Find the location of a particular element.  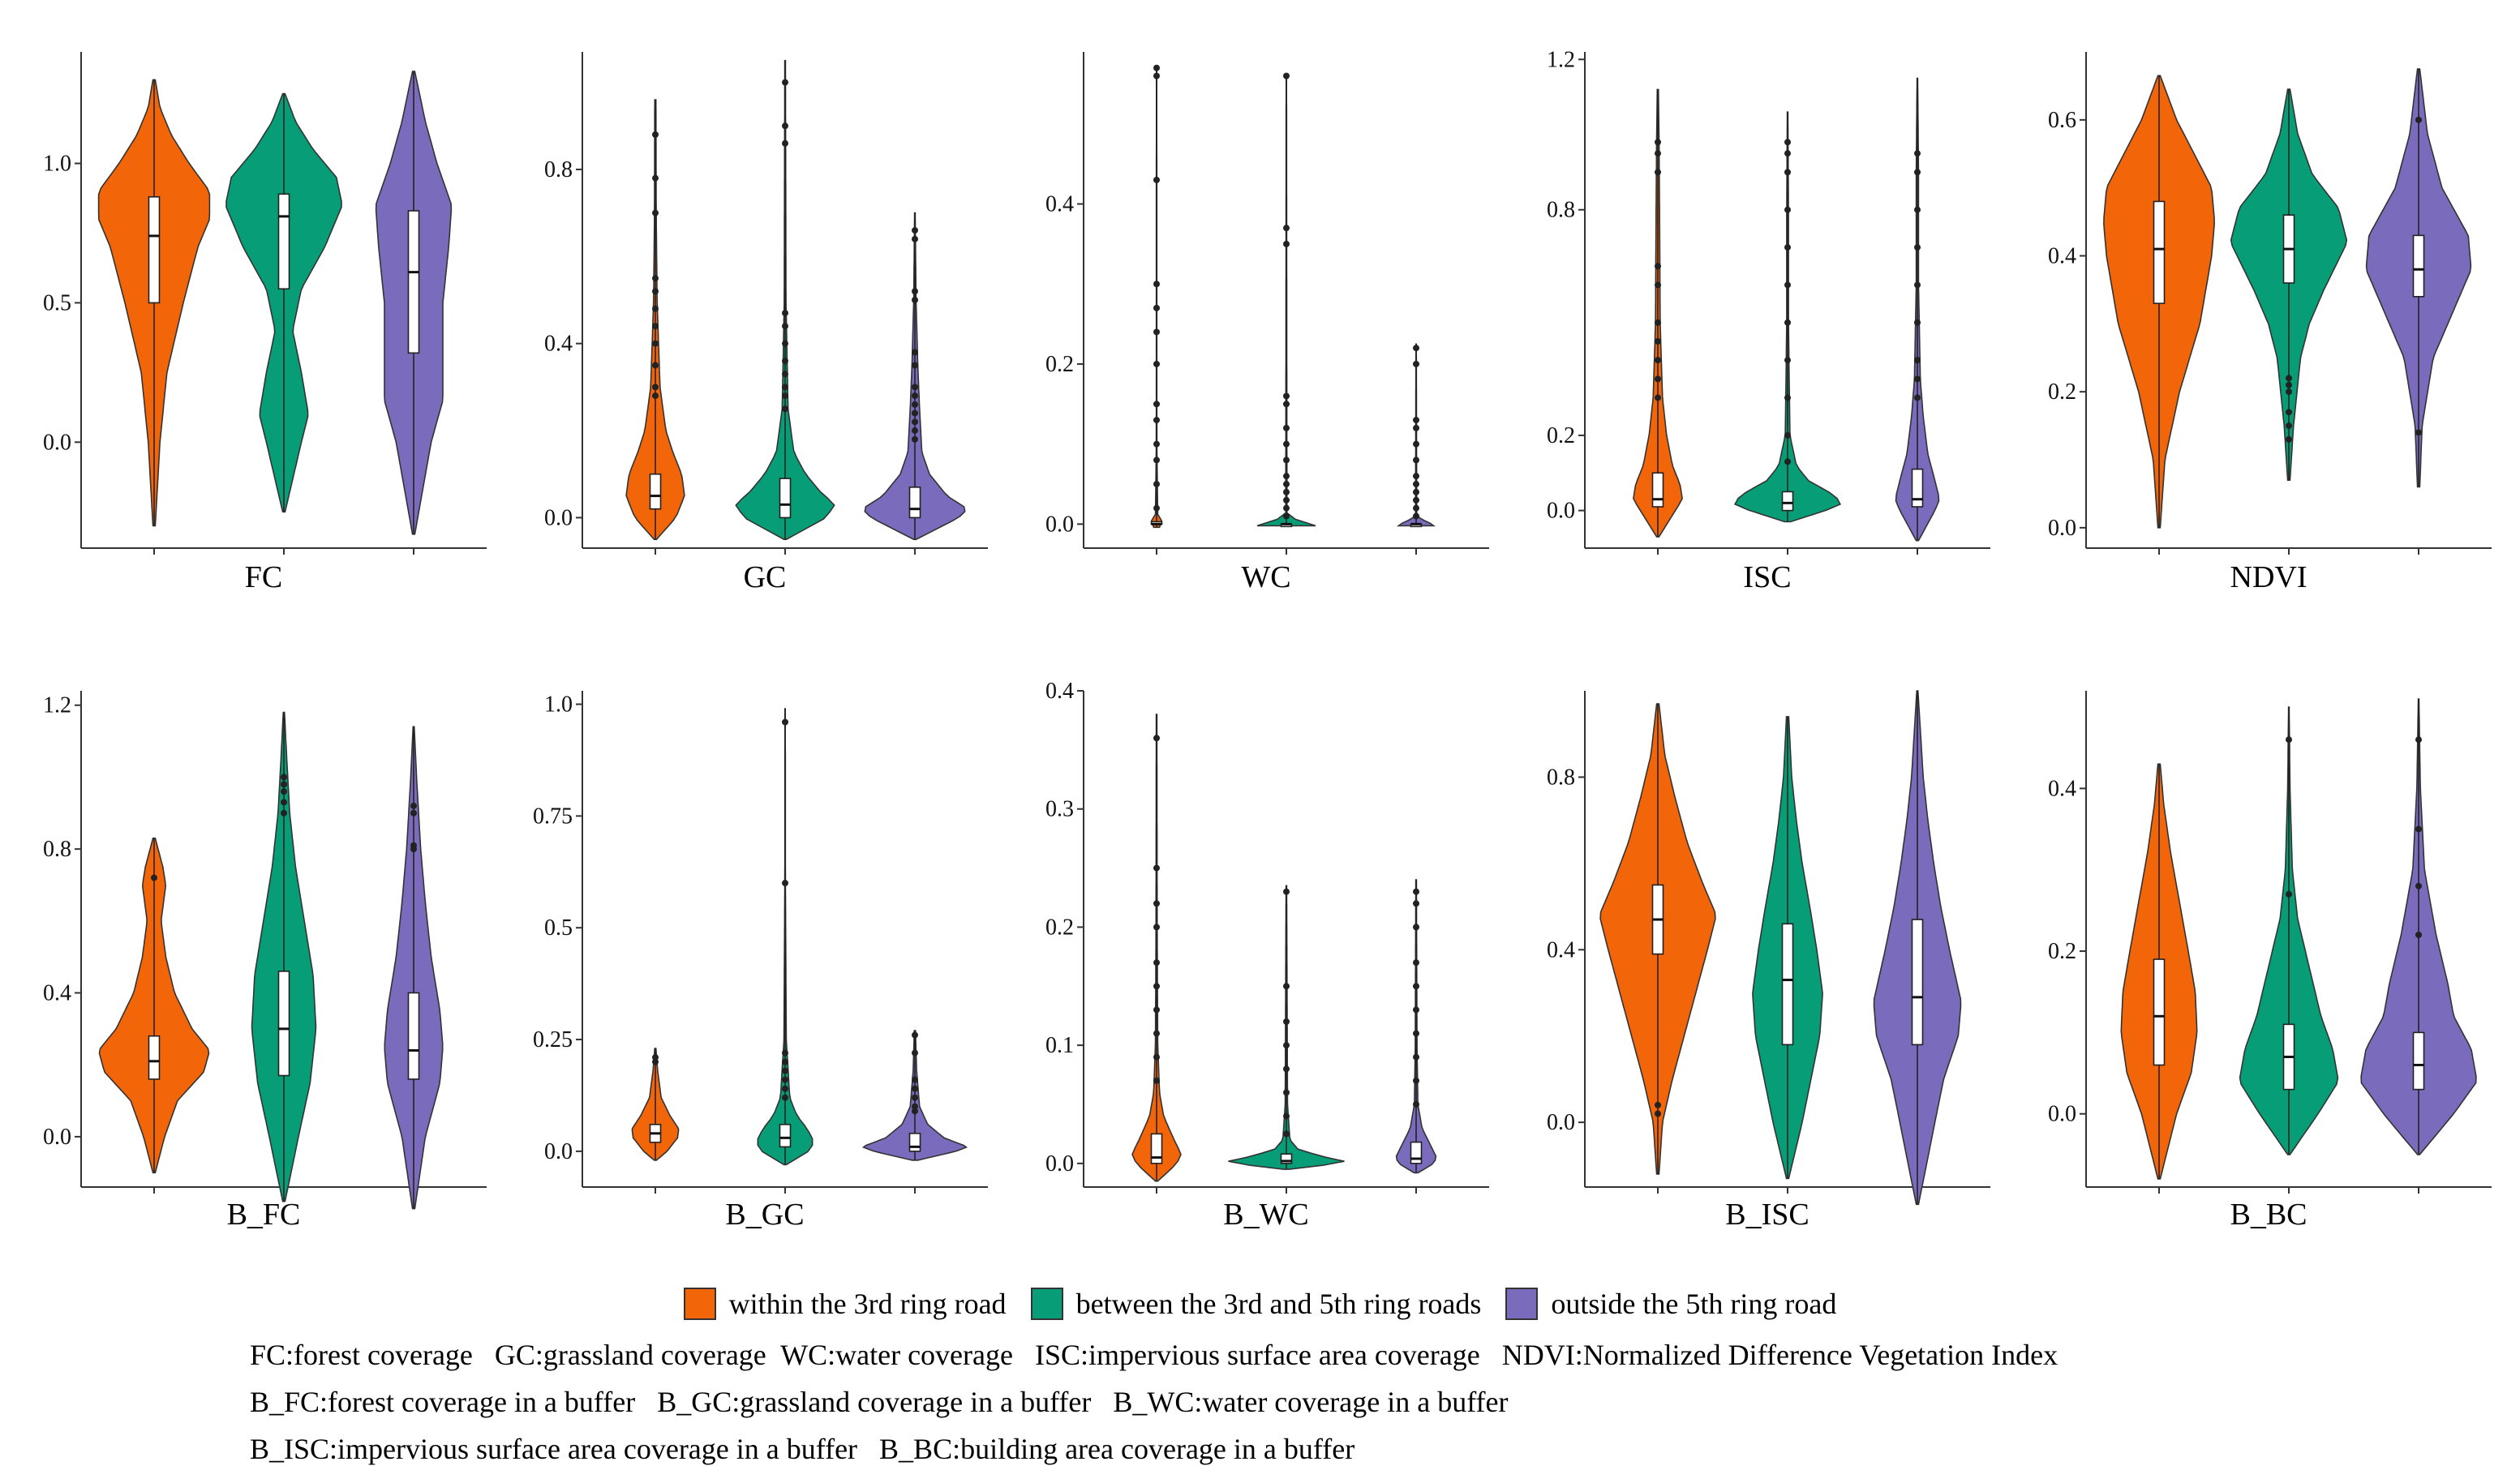

y-tick-label: 0.1 is located at coordinates (1059, 1045).